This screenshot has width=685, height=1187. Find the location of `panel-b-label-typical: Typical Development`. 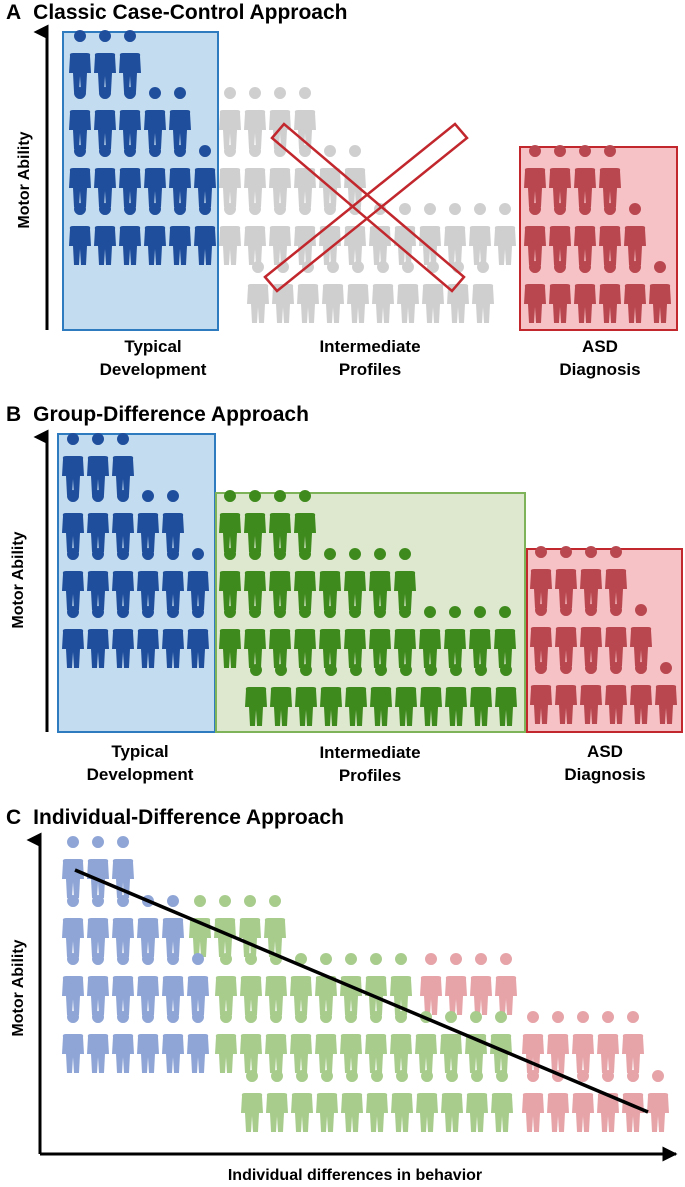

panel-b-label-typical: Typical Development is located at coordinates (140, 763).